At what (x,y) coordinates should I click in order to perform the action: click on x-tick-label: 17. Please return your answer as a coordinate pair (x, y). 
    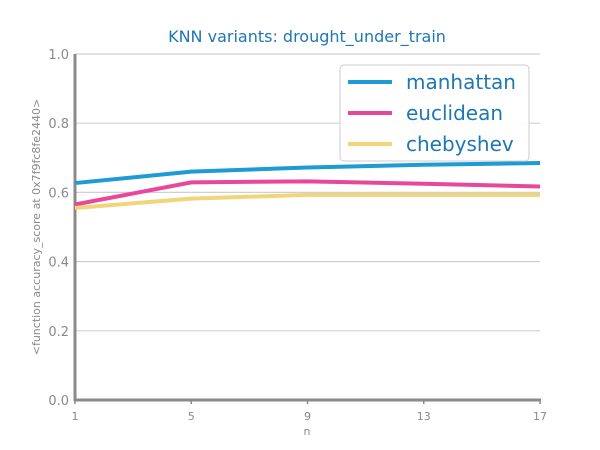
    Looking at the image, I should click on (540, 416).